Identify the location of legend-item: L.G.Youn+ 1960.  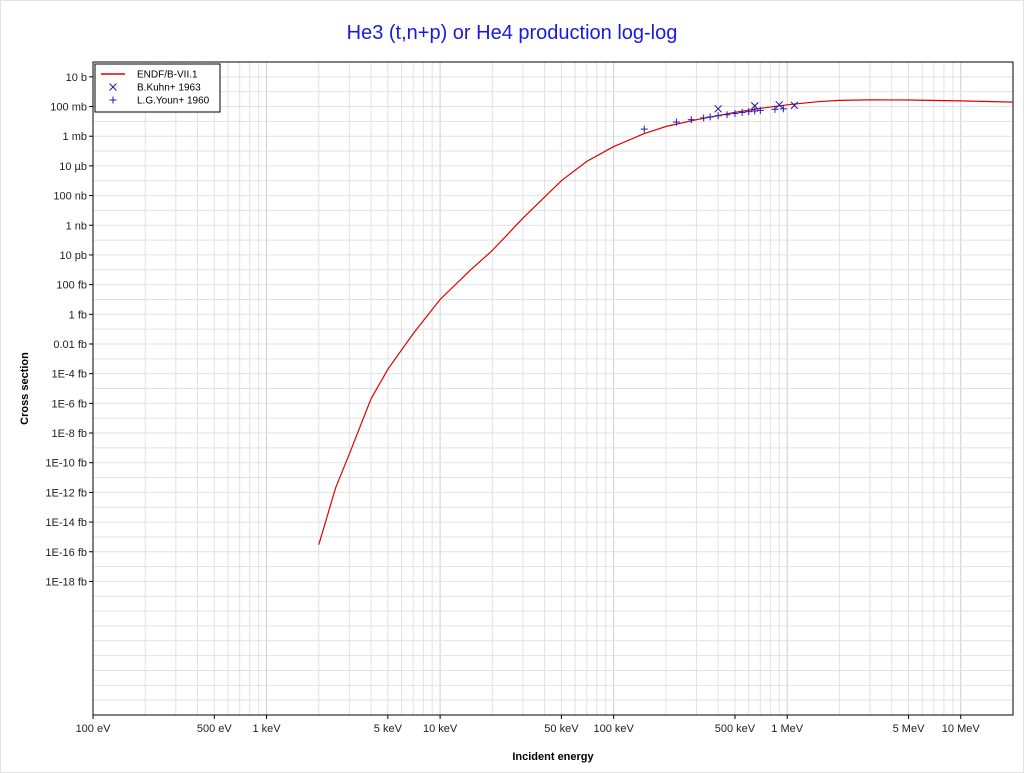
(159, 101).